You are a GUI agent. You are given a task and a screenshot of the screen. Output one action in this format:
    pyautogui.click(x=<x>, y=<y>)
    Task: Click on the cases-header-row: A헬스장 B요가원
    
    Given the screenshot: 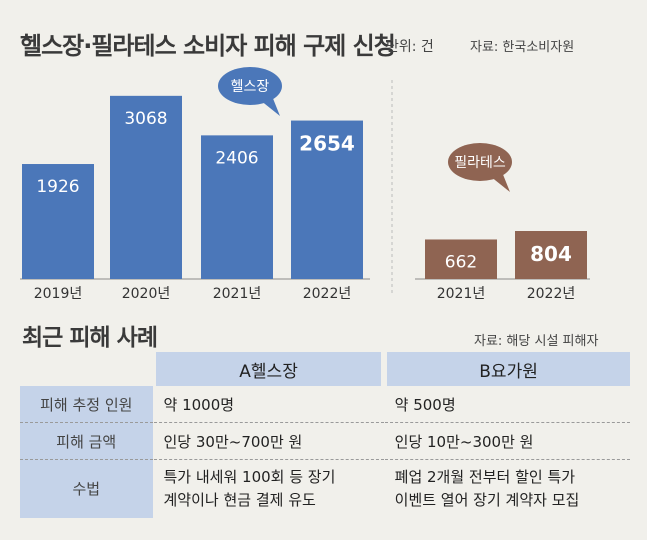 What is the action you would take?
    pyautogui.click(x=325, y=369)
    